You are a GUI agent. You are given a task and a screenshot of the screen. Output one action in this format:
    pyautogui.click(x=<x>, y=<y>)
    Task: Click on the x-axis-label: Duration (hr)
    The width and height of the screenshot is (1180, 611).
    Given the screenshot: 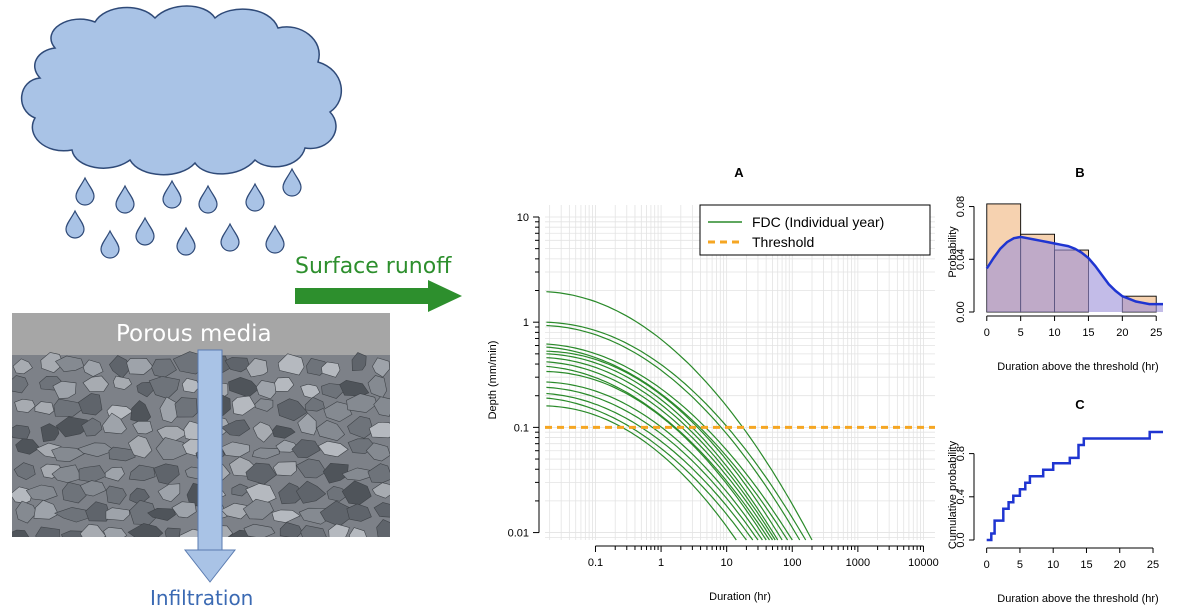 What is the action you would take?
    pyautogui.click(x=740, y=597)
    